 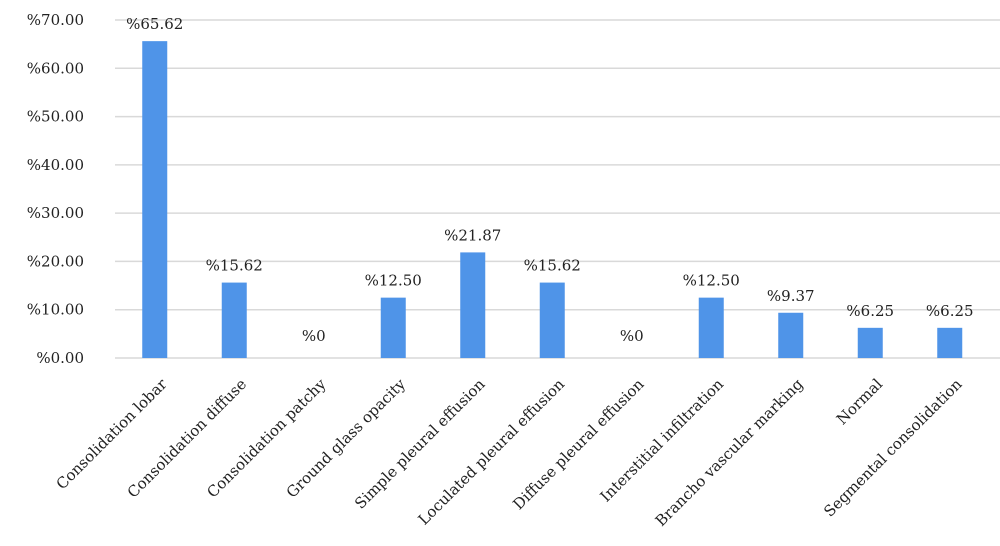 What do you see at coordinates (60, 358) in the screenshot?
I see `y-tick-label: %0.00` at bounding box center [60, 358].